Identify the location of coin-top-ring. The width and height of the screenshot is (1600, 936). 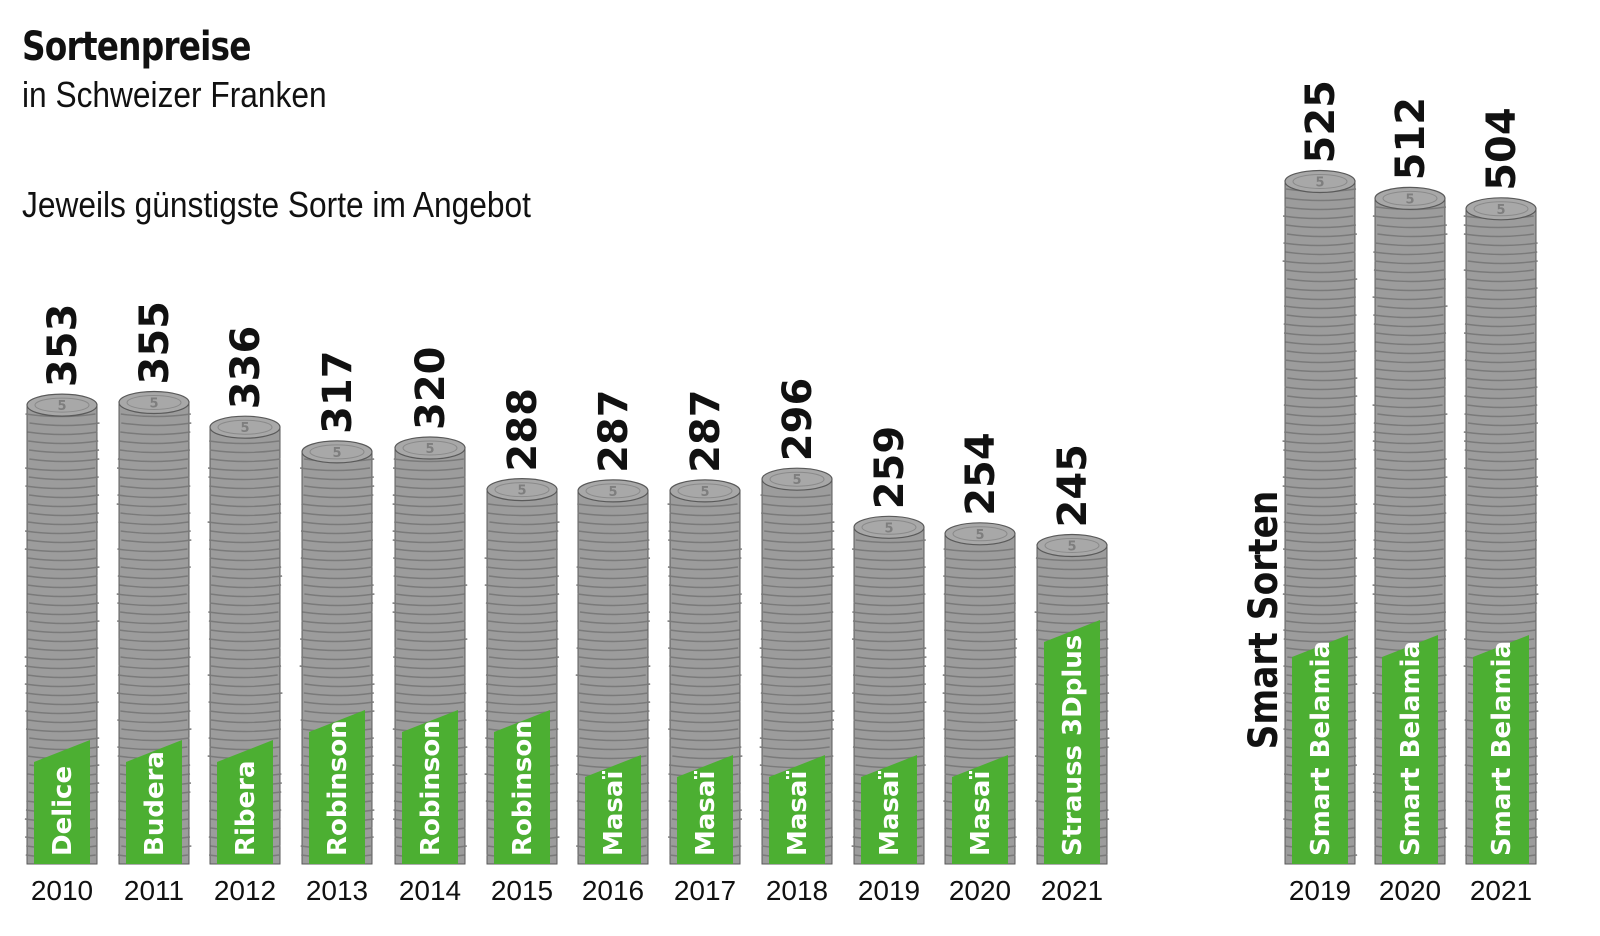
(1501, 209).